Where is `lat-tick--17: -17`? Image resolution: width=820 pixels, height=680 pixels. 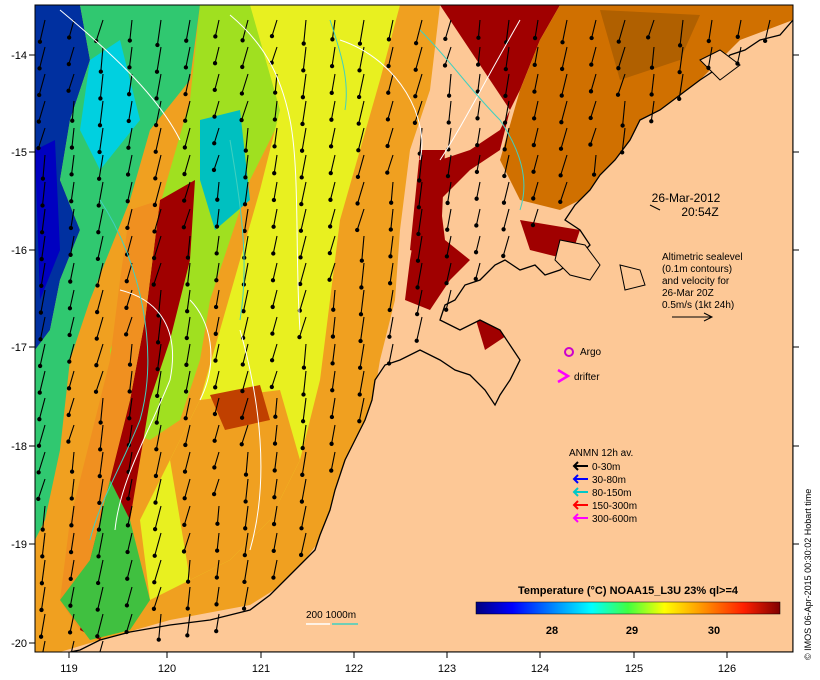
lat-tick--17: -17 is located at coordinates (19, 348).